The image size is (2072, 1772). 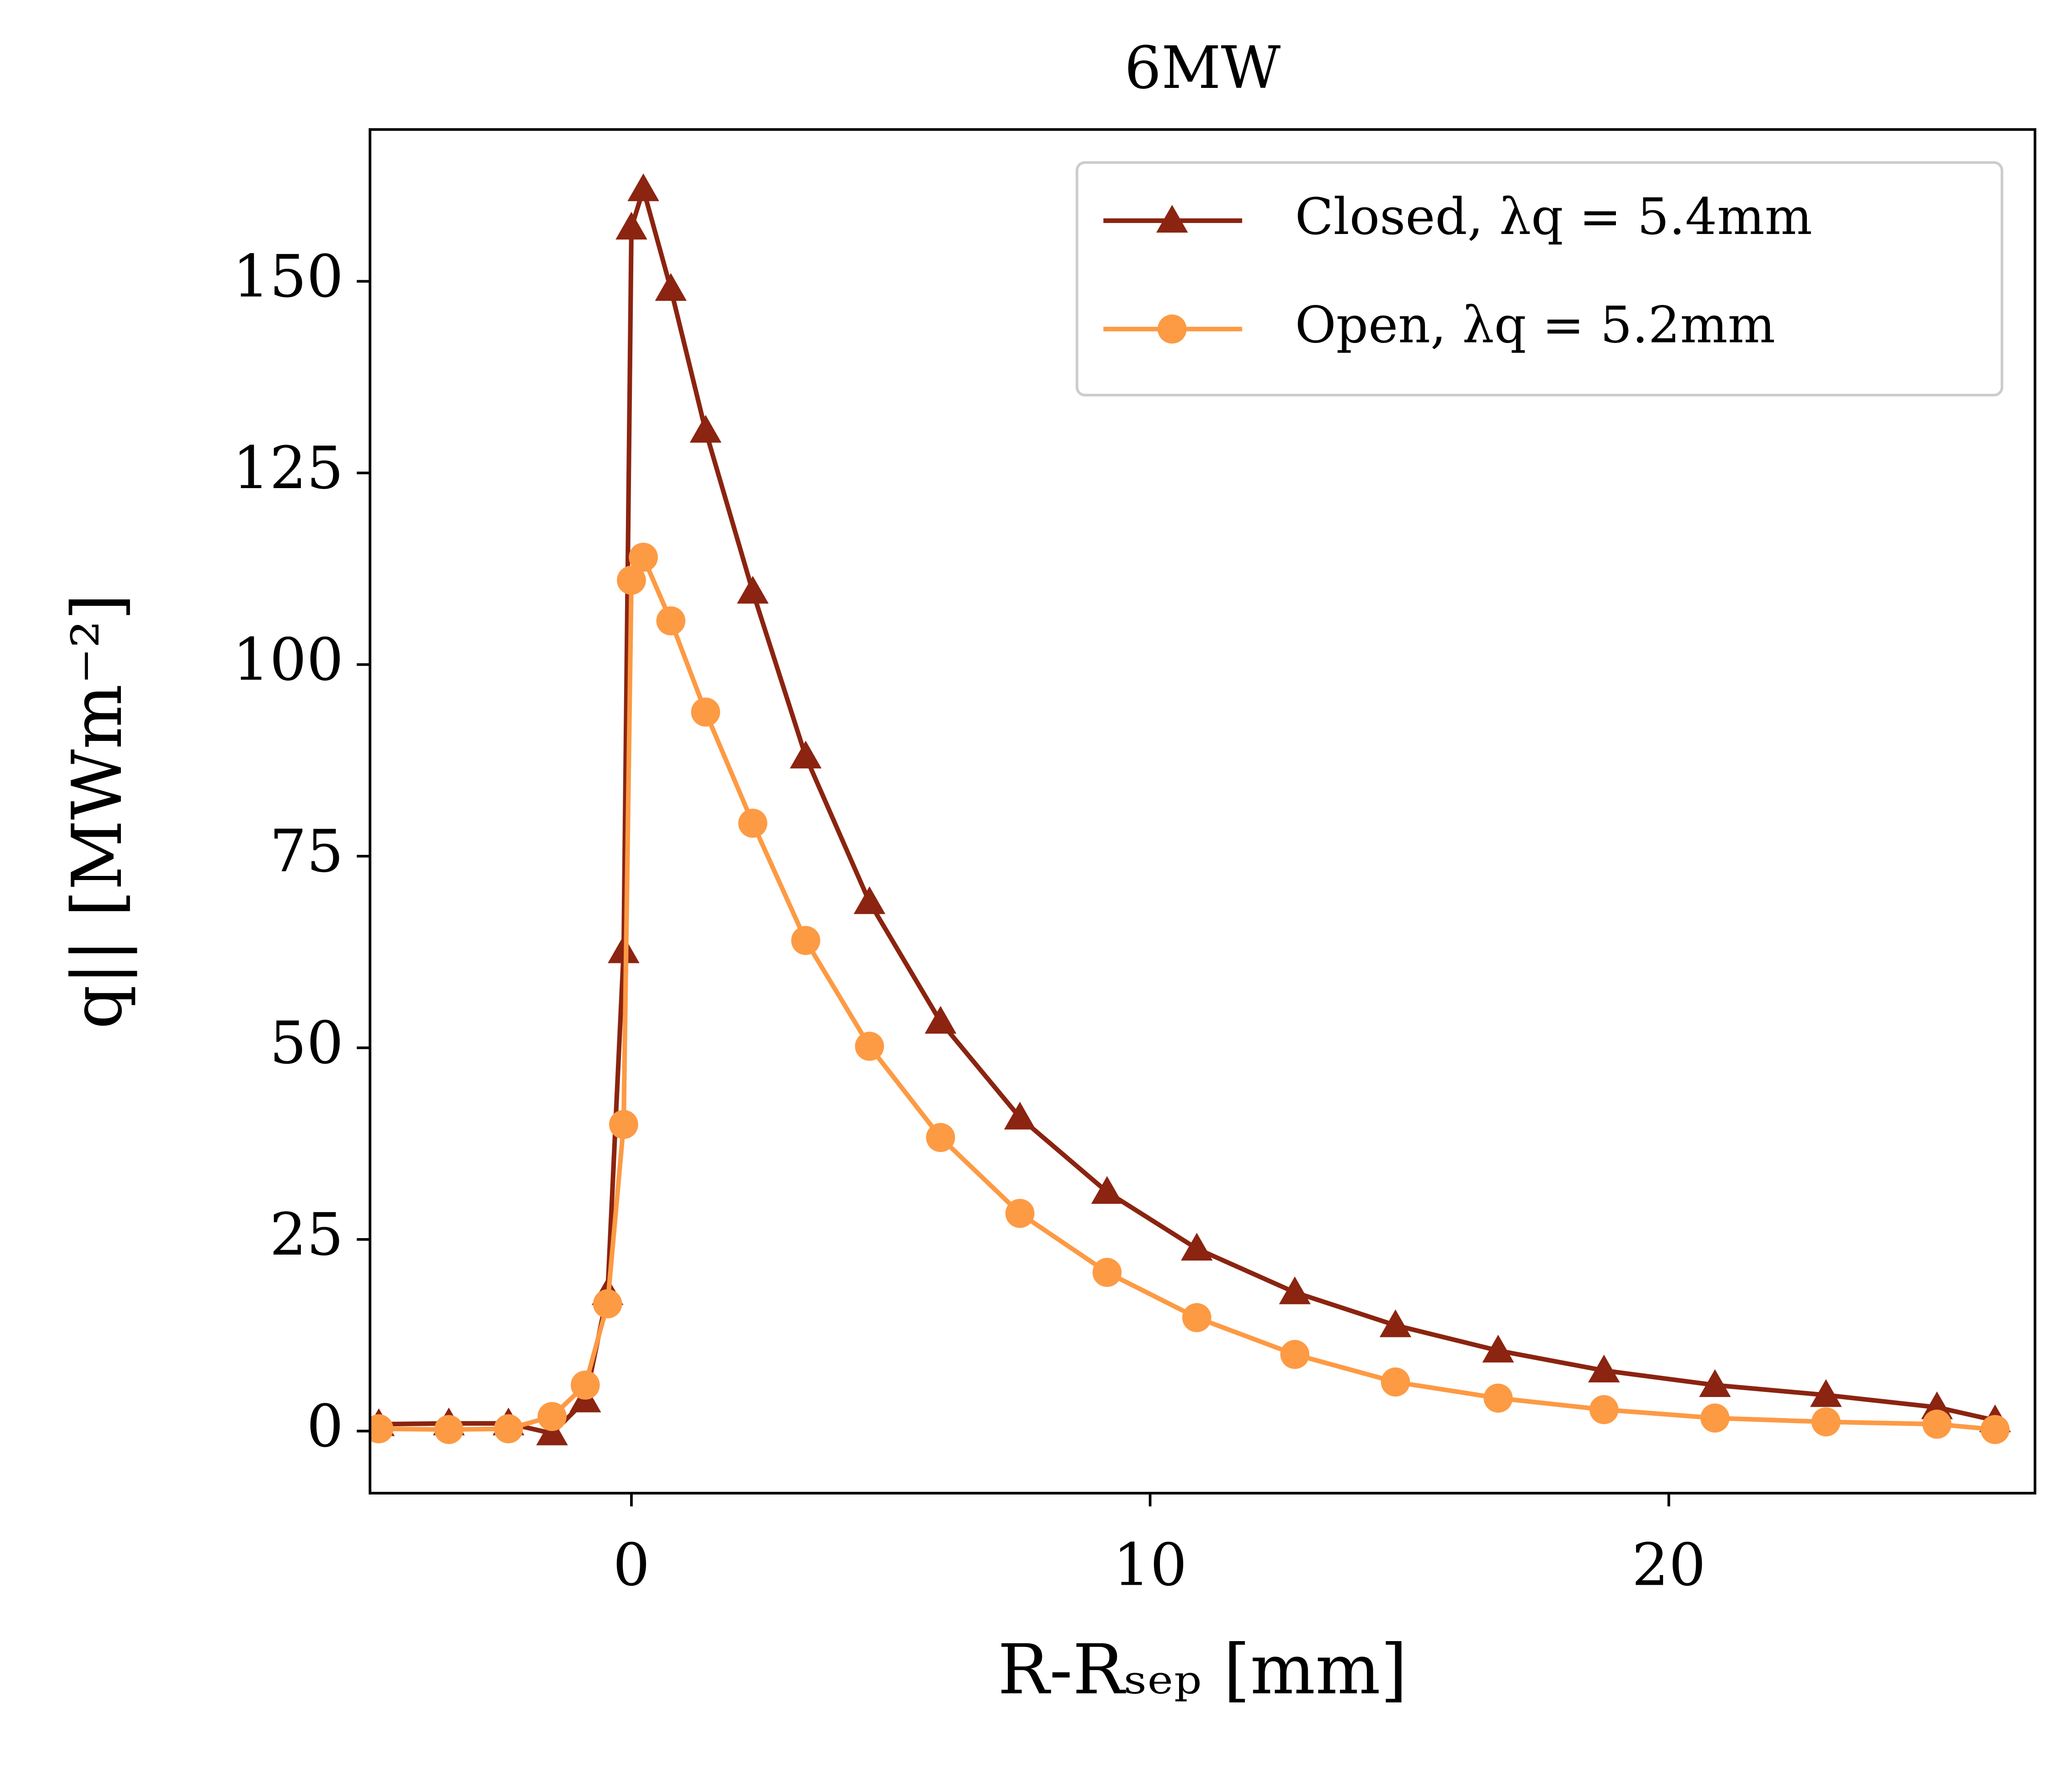 What do you see at coordinates (325, 1426) in the screenshot?
I see `y-tick-label: 0` at bounding box center [325, 1426].